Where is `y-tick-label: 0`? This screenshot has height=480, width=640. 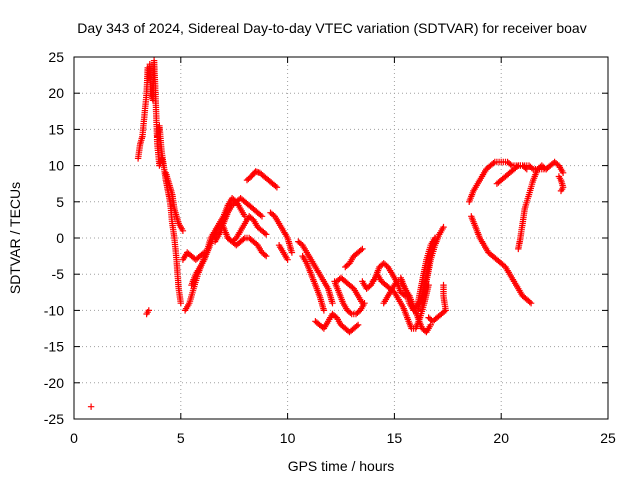 y-tick-label: 0 is located at coordinates (60, 238).